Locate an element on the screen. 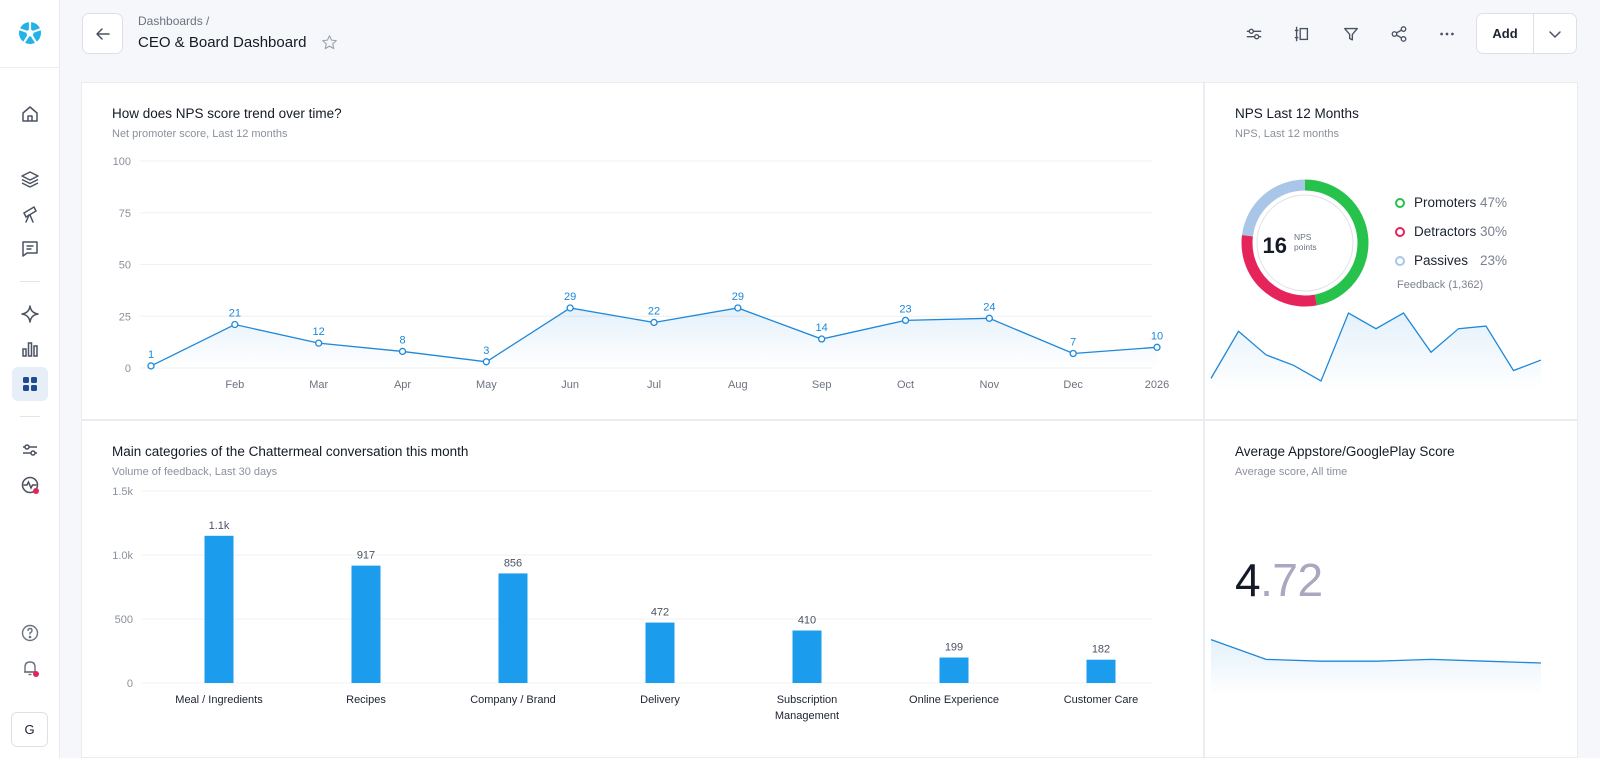 The width and height of the screenshot is (1600, 758). feedback-count: Feedback (1,362) is located at coordinates (1440, 285).